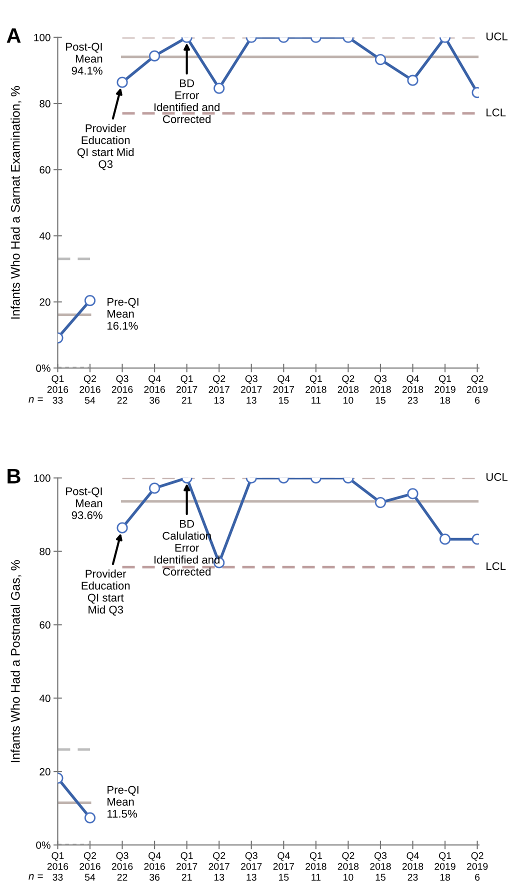 The image size is (520, 890). Describe the element at coordinates (16, 661) in the screenshot. I see `y-axis-title: Infants Who Had a Postnatal Gas, %` at that location.